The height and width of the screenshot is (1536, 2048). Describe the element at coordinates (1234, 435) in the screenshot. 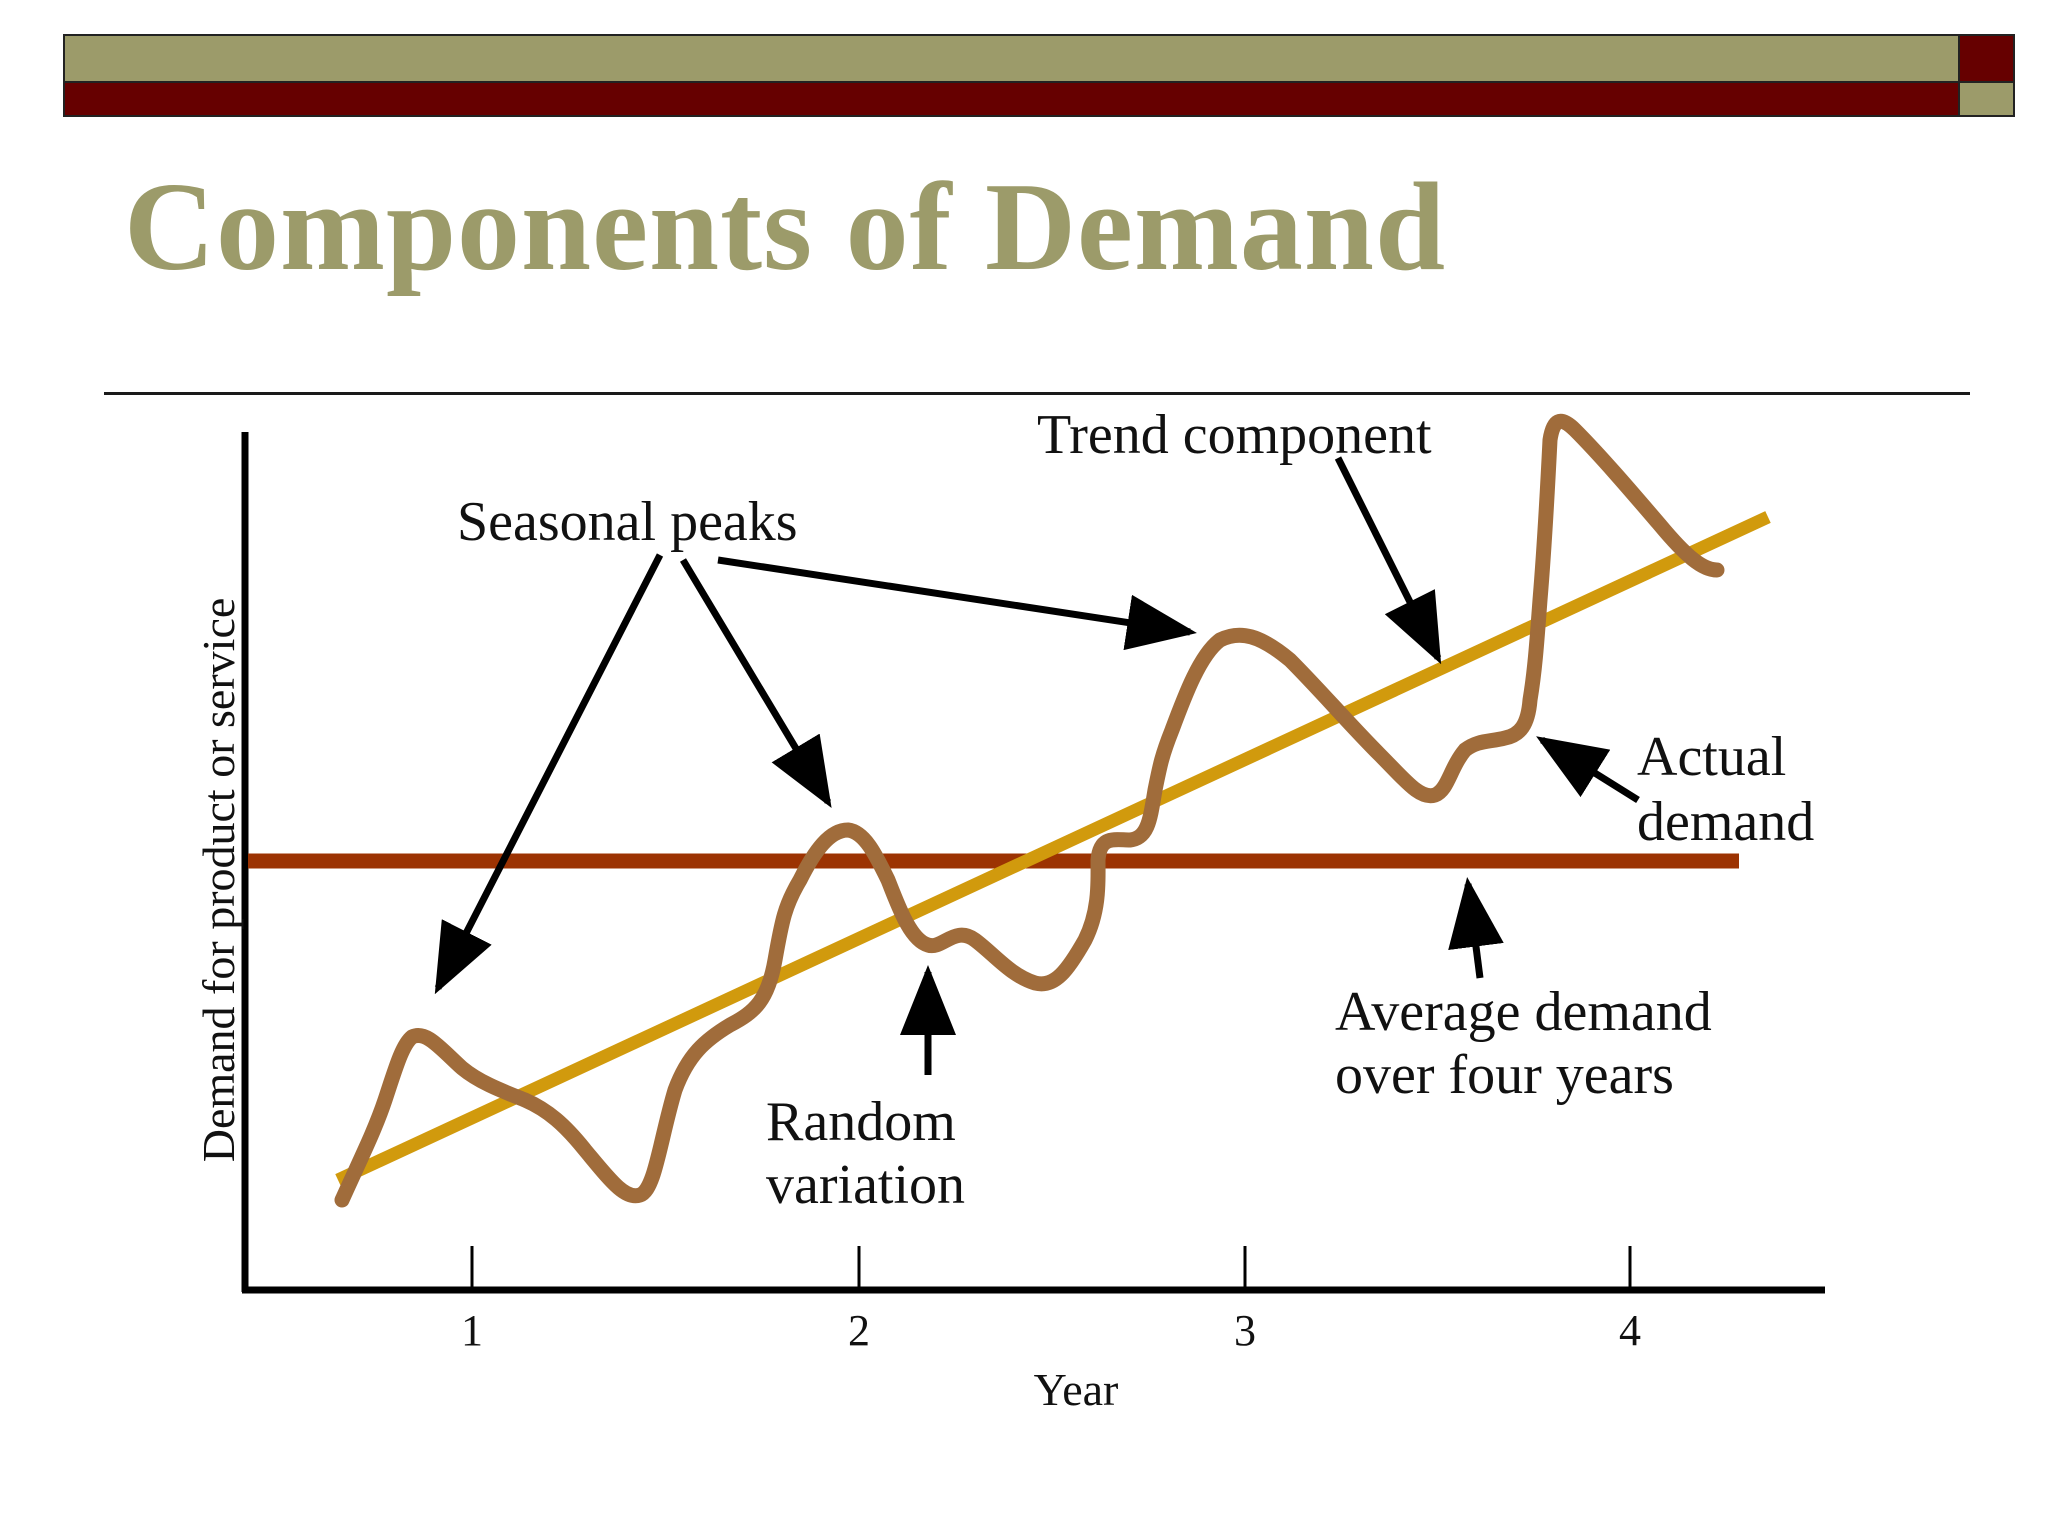

I see `label-trend-component: Trend component` at that location.